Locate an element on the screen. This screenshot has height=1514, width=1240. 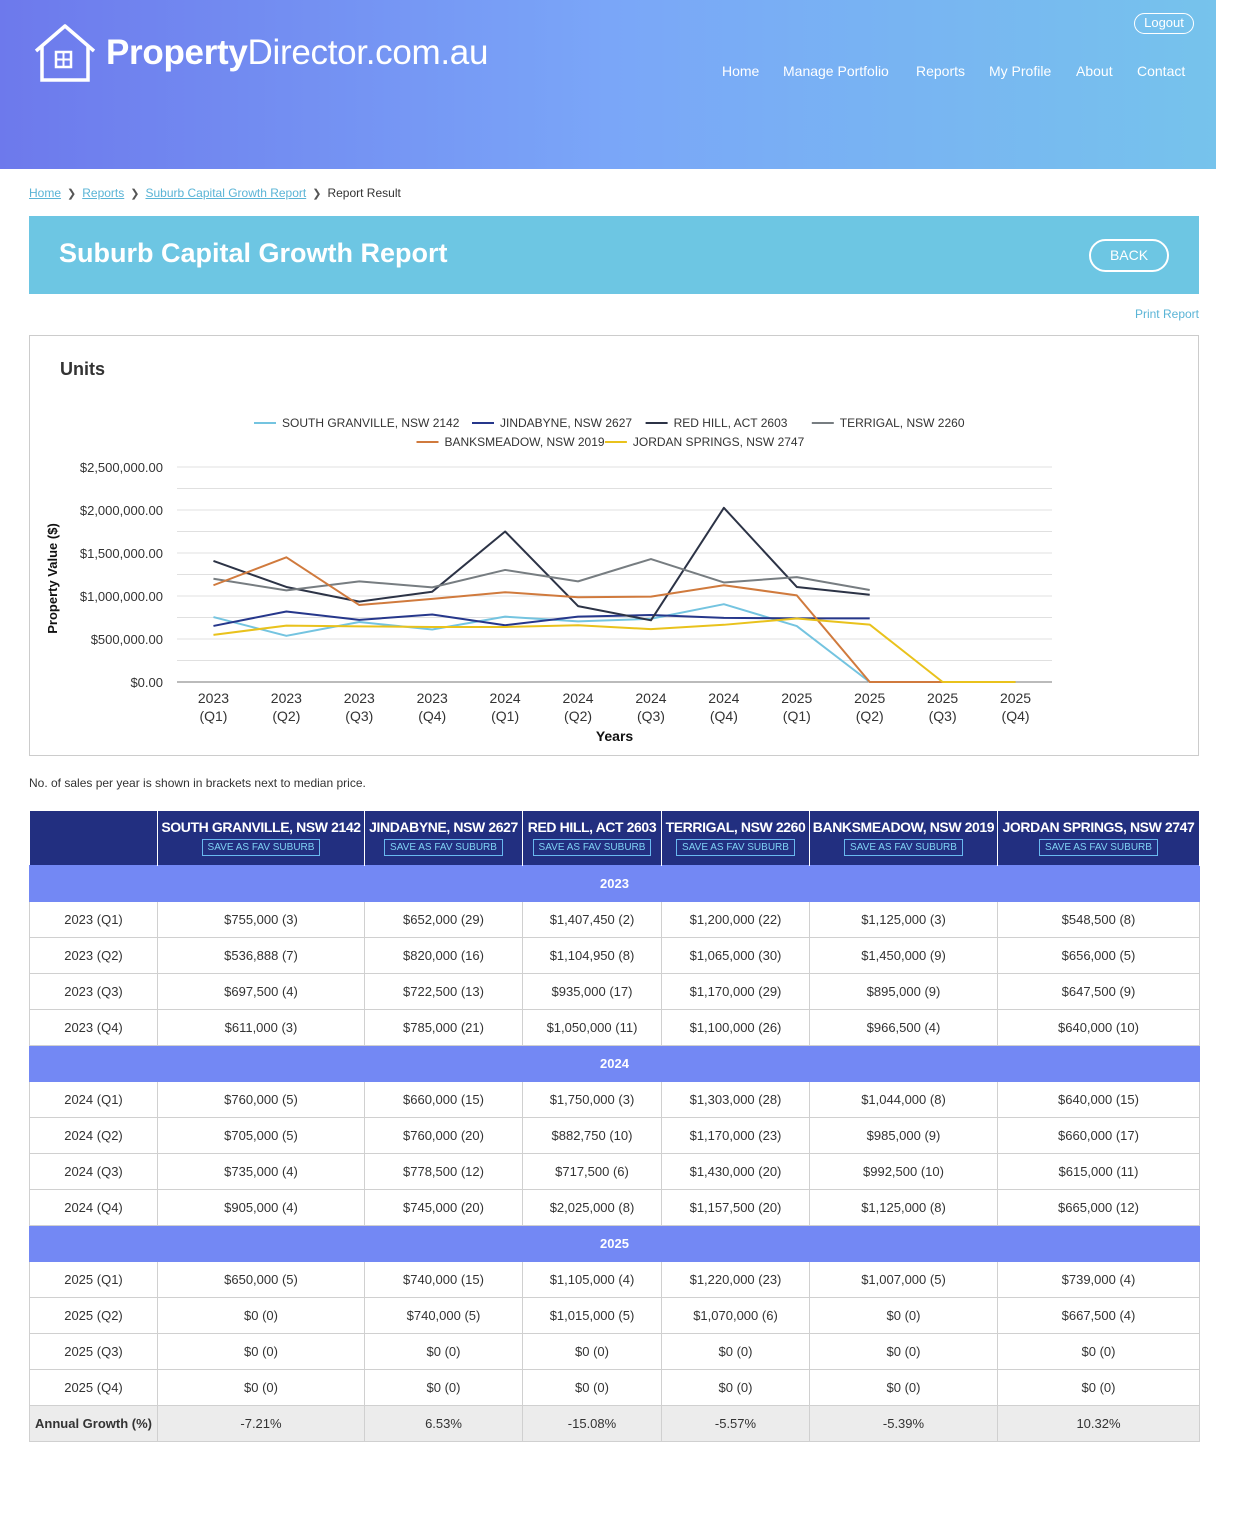
back-button: BACK is located at coordinates (1129, 255).